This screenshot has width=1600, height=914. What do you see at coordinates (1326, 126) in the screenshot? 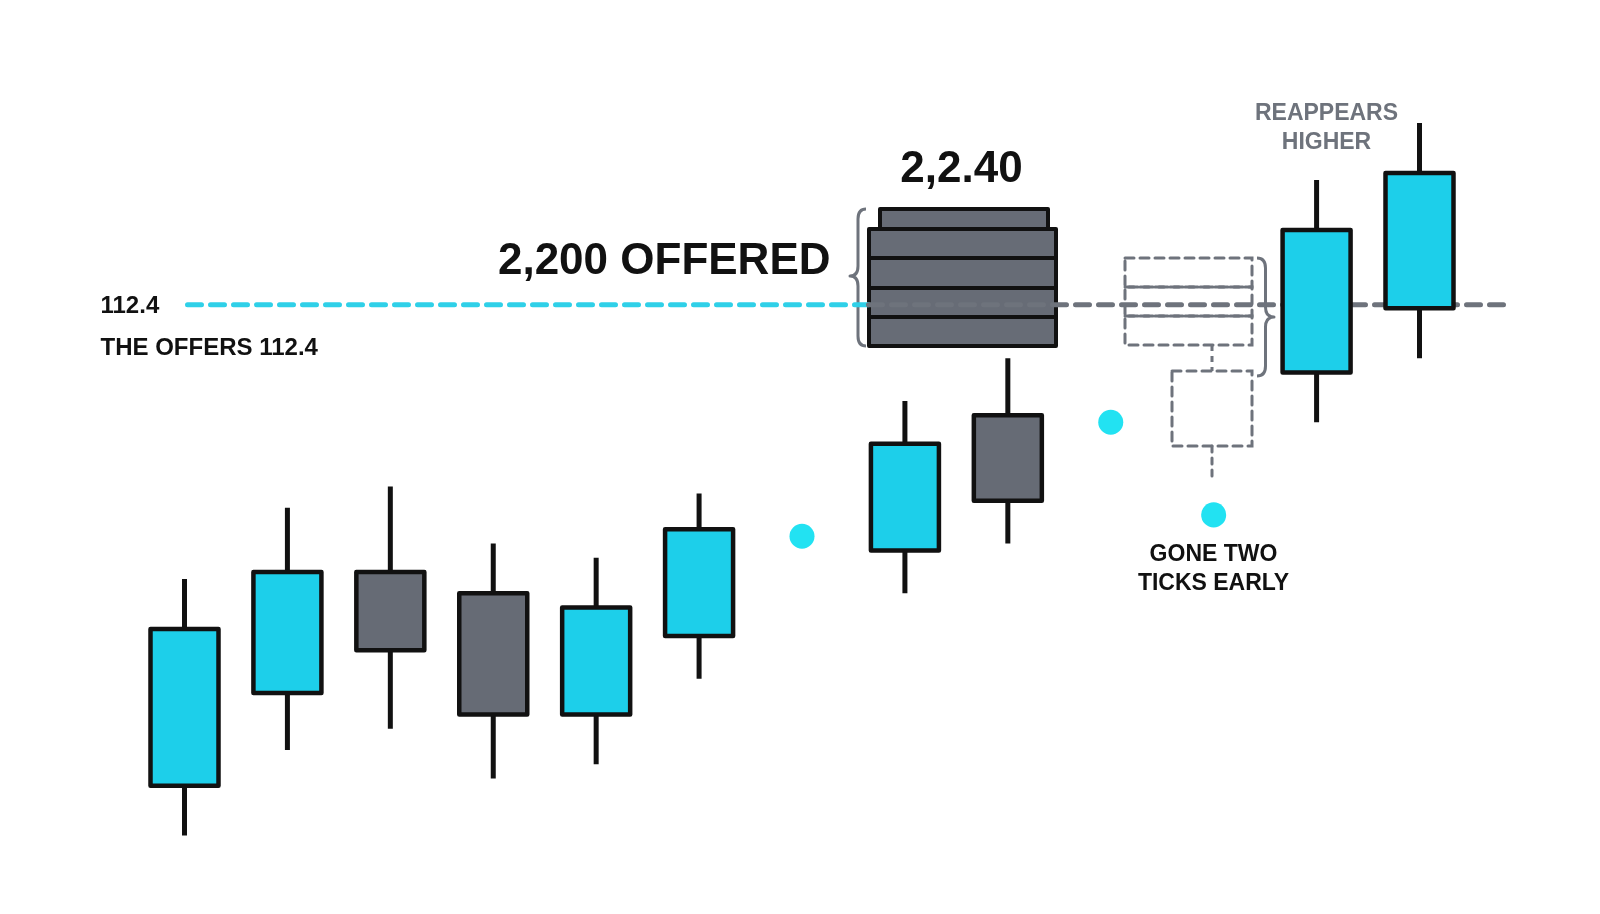
I see `annotation: REAPPEARS HIGHER` at bounding box center [1326, 126].